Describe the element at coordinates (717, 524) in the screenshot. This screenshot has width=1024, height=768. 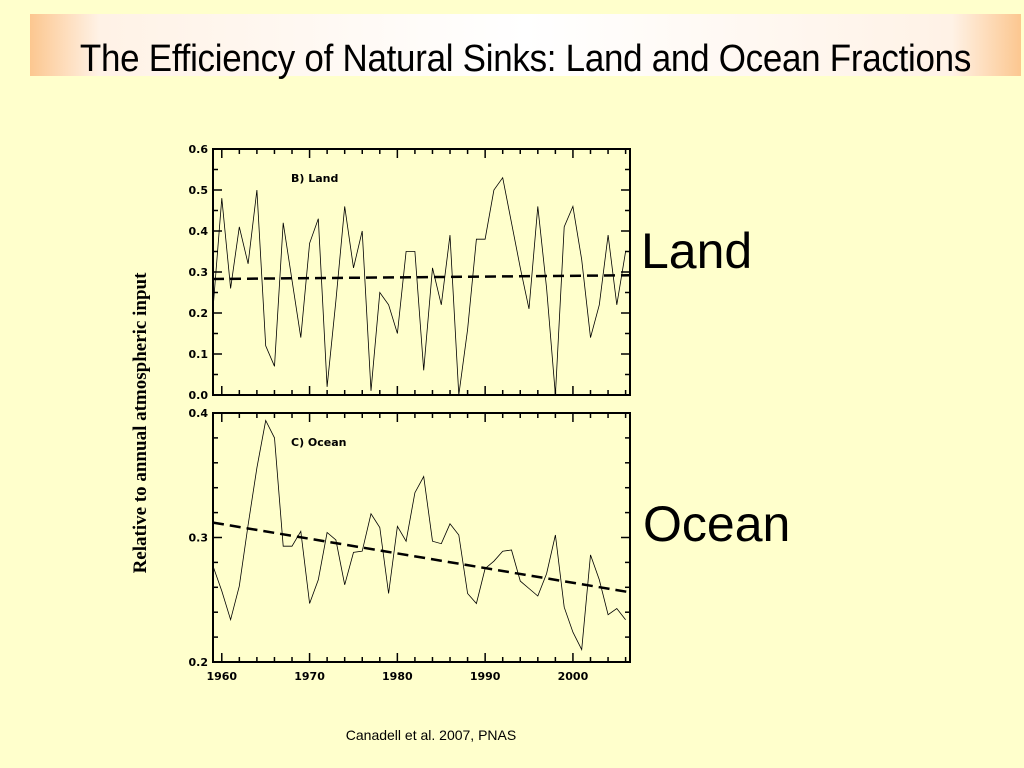
I see `ocean-label: Ocean` at that location.